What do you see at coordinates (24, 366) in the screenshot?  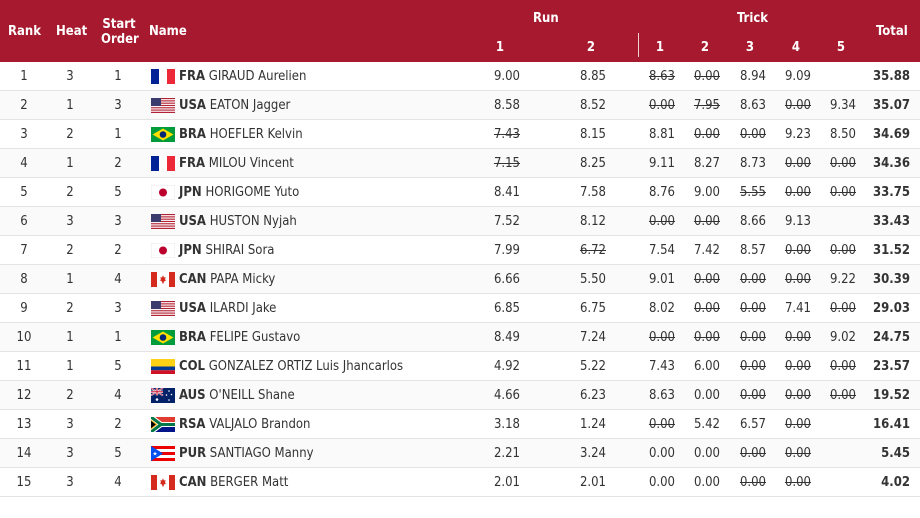 I see `rank-cell: 11` at bounding box center [24, 366].